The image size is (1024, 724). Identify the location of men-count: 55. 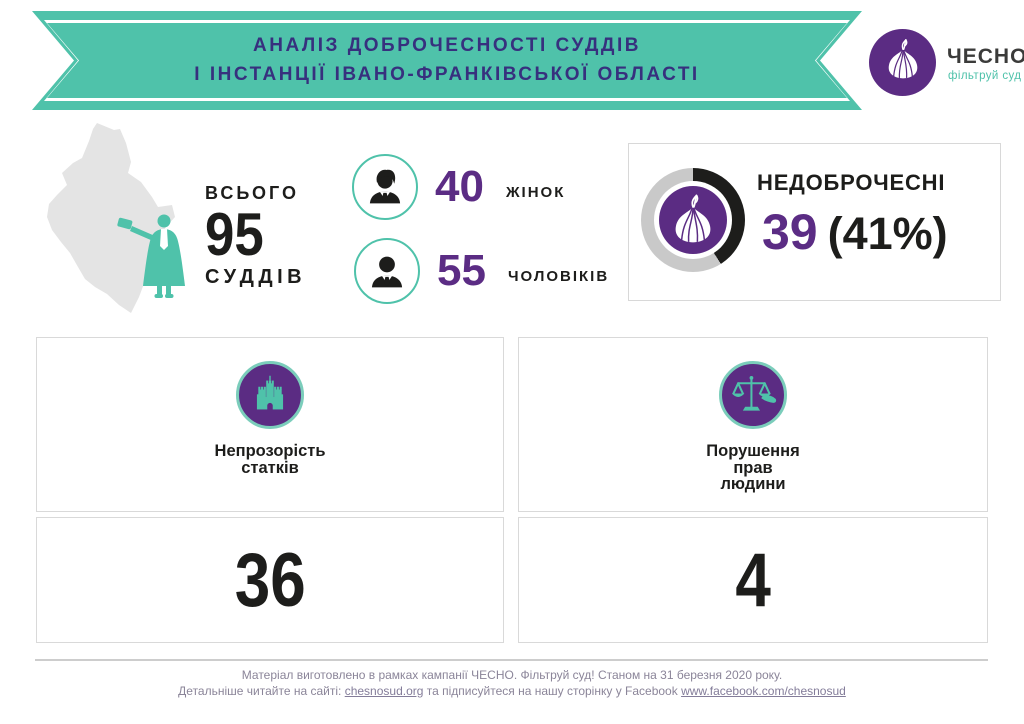
(461, 270).